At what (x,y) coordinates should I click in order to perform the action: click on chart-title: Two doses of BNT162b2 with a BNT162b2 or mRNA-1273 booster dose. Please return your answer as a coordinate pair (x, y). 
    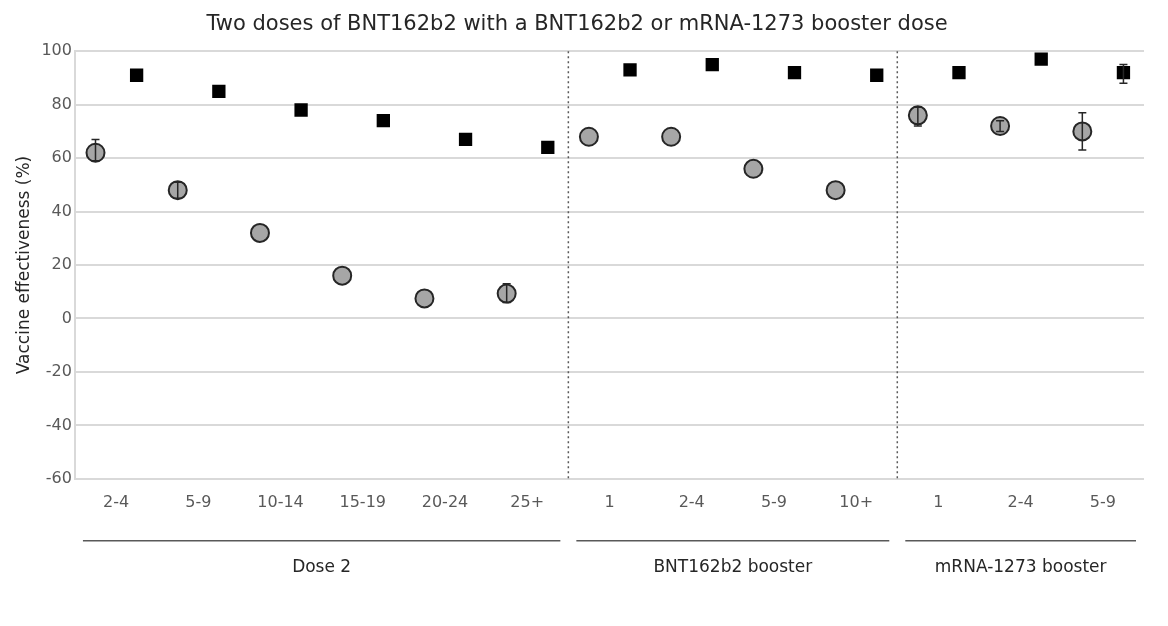
    Looking at the image, I should click on (576, 23).